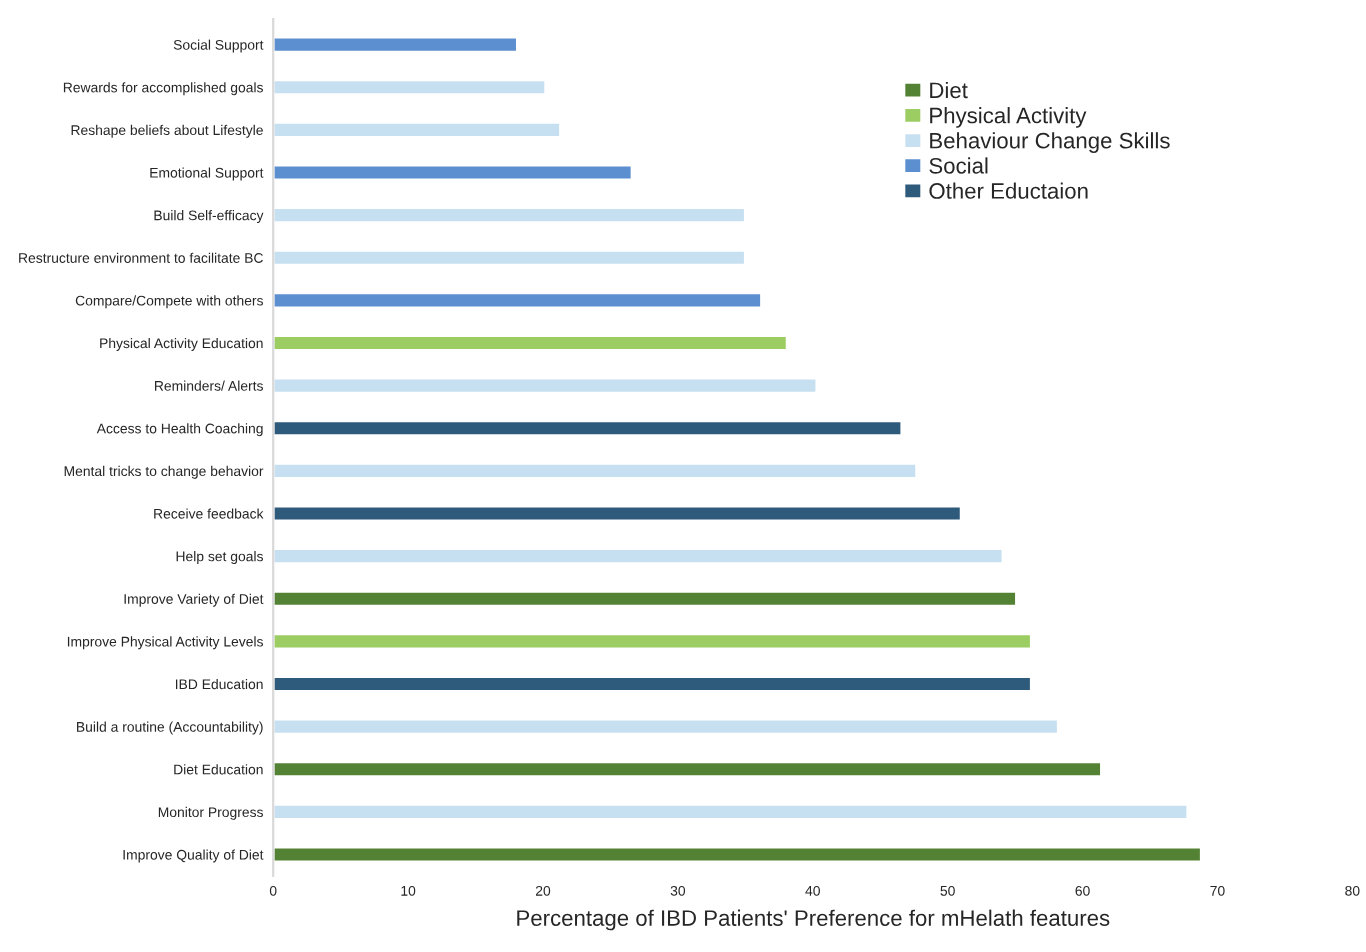  I want to click on x-axis-title: Percentage of IBD Patients' Preference for mHelath features, so click(813, 920).